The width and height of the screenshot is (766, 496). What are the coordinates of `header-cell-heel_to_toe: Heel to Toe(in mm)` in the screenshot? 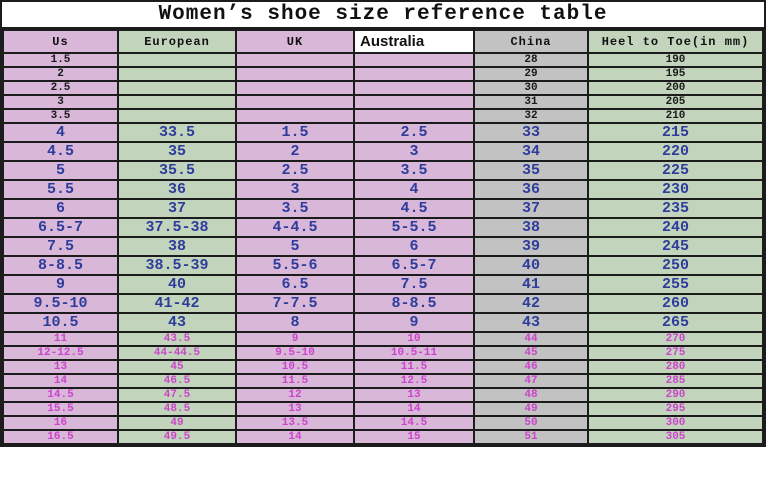 It's located at (675, 41).